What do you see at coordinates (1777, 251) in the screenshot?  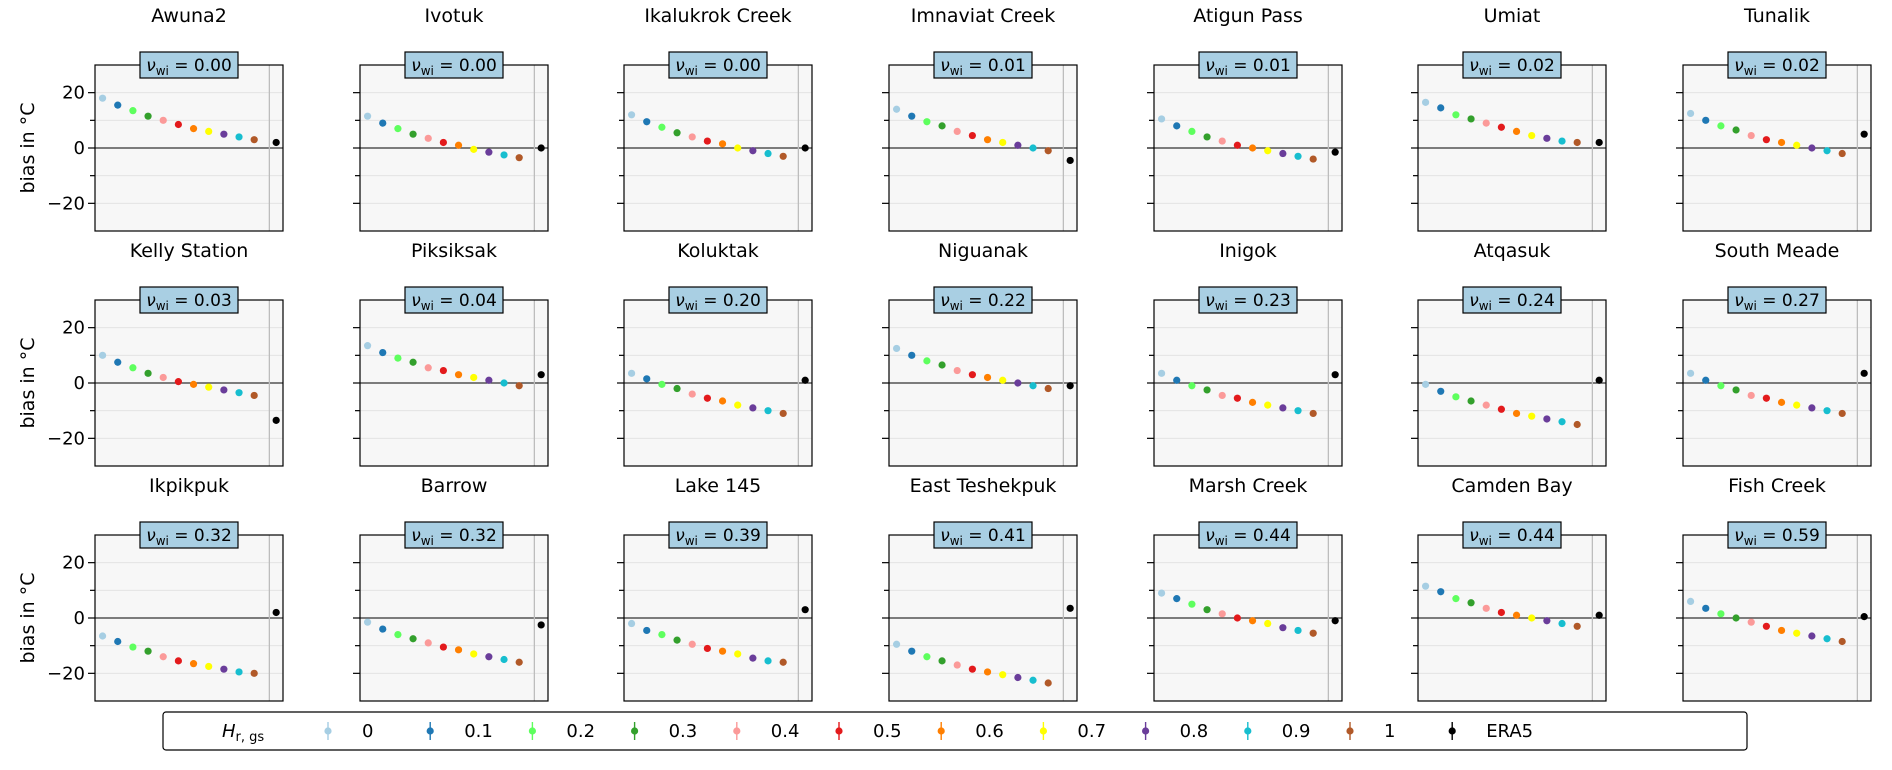 I see `panel-title: South Meade` at bounding box center [1777, 251].